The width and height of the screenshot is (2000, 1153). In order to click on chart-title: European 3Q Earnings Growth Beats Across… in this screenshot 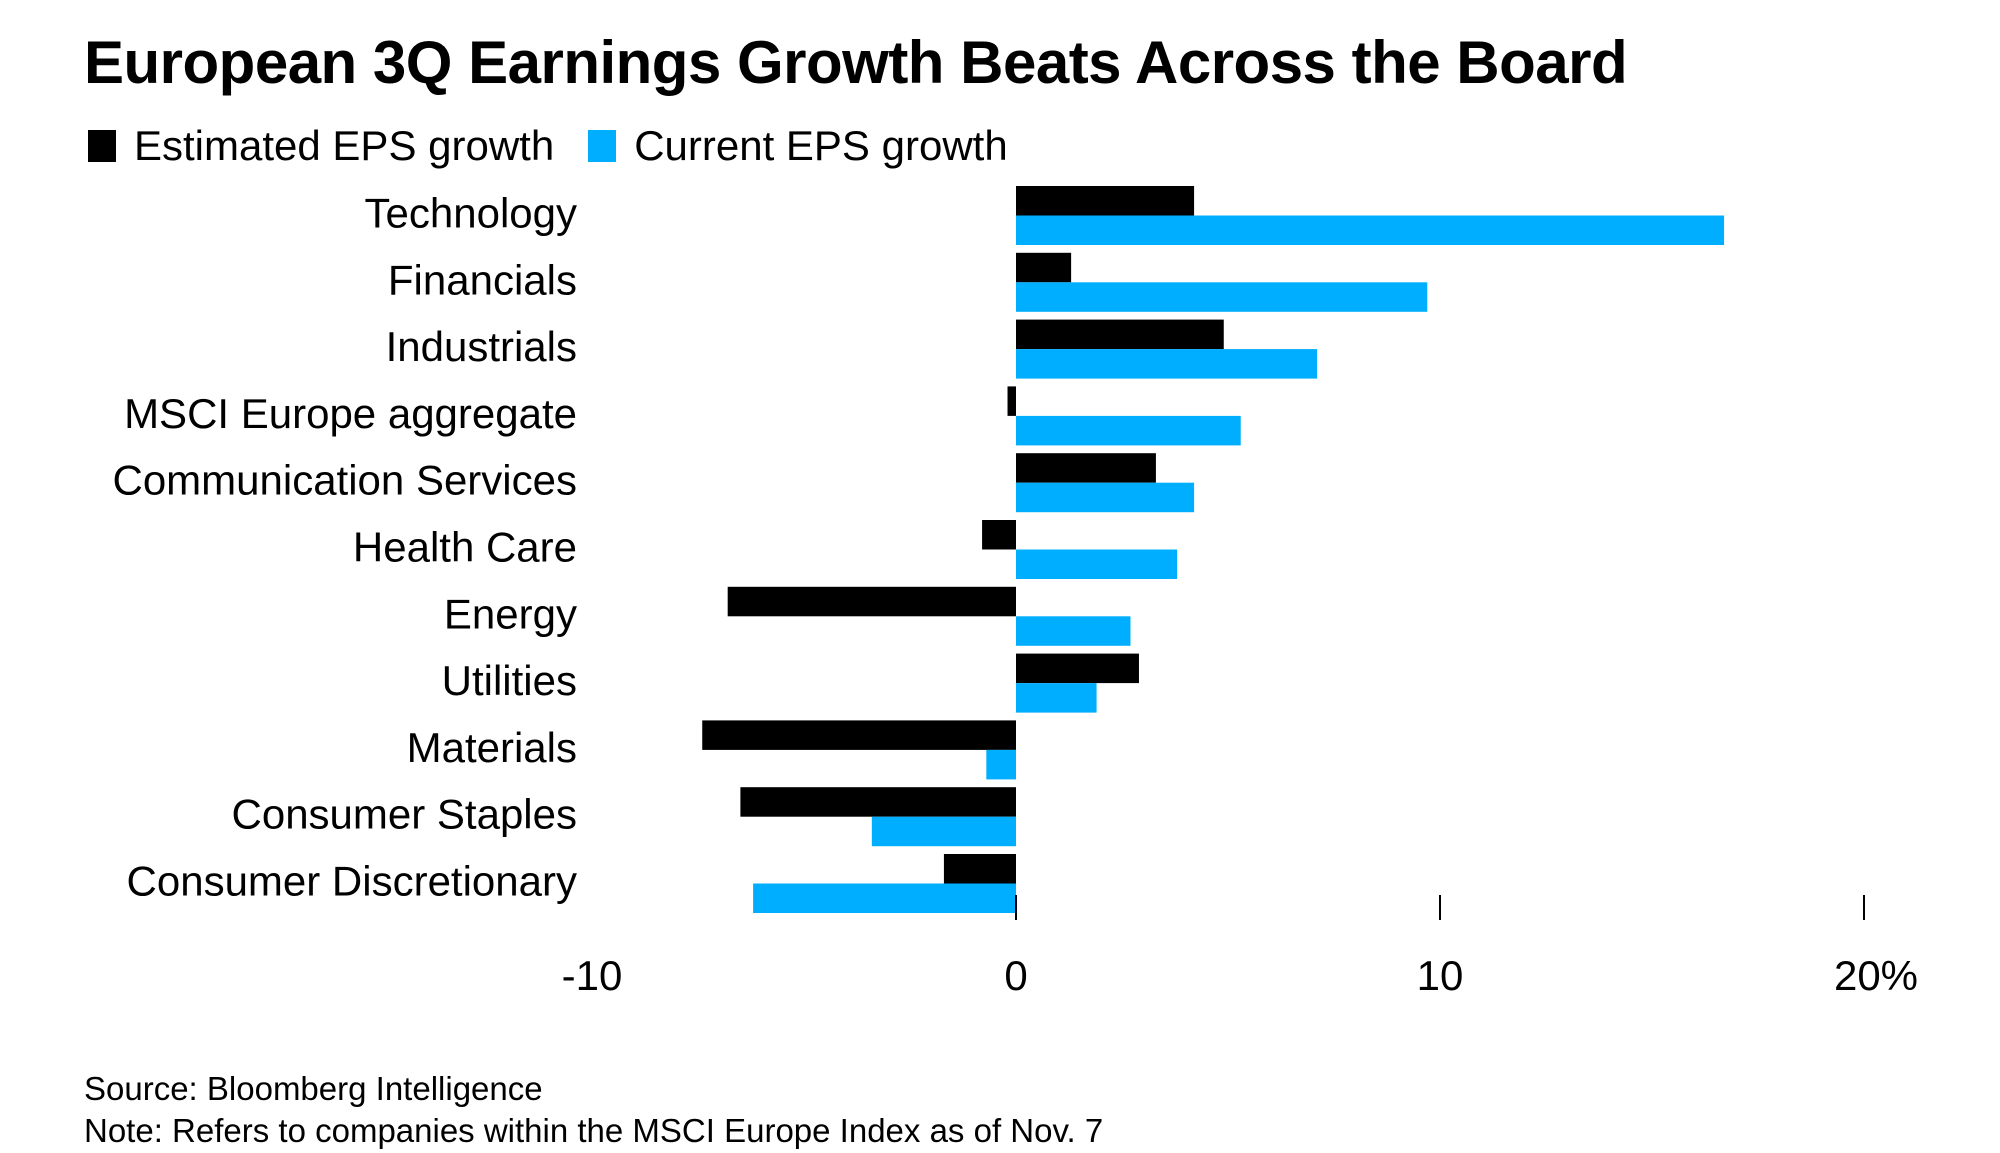, I will do `click(856, 62)`.